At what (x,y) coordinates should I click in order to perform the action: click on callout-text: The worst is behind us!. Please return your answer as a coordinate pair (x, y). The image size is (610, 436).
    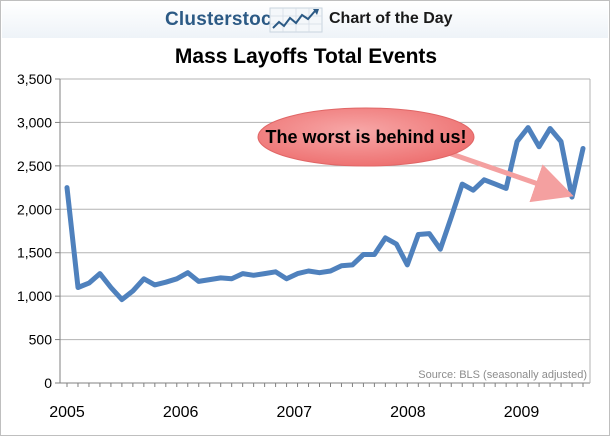
    Looking at the image, I should click on (365, 137).